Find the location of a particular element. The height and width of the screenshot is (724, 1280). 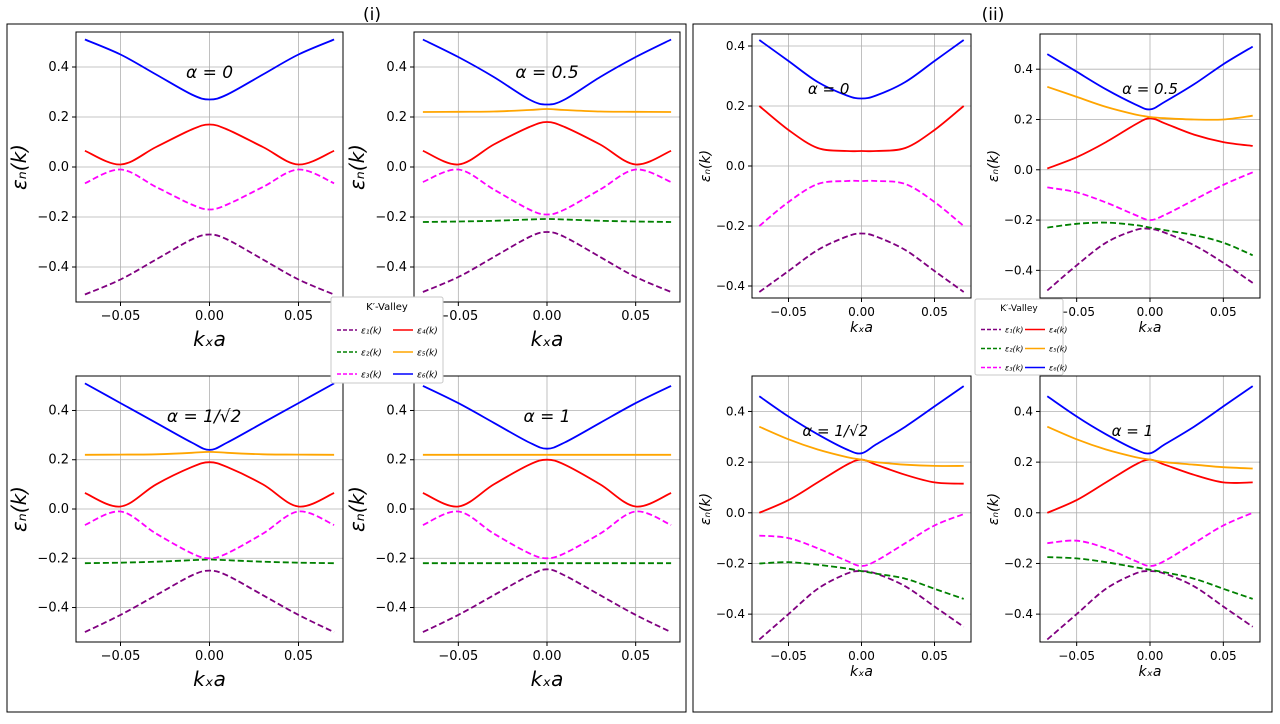

legend-1: K′-Valley ε₁(k) ε₄(k) ε₂(k) ε₅(k) ε₃(k) ε₆(k) is located at coordinates (387, 340).